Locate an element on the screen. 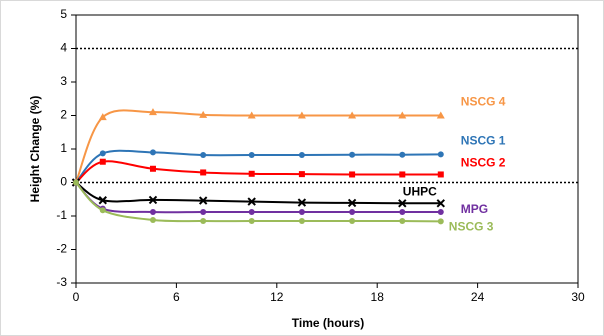 Image resolution: width=604 pixels, height=336 pixels. x-tick-label: 24 is located at coordinates (478, 297).